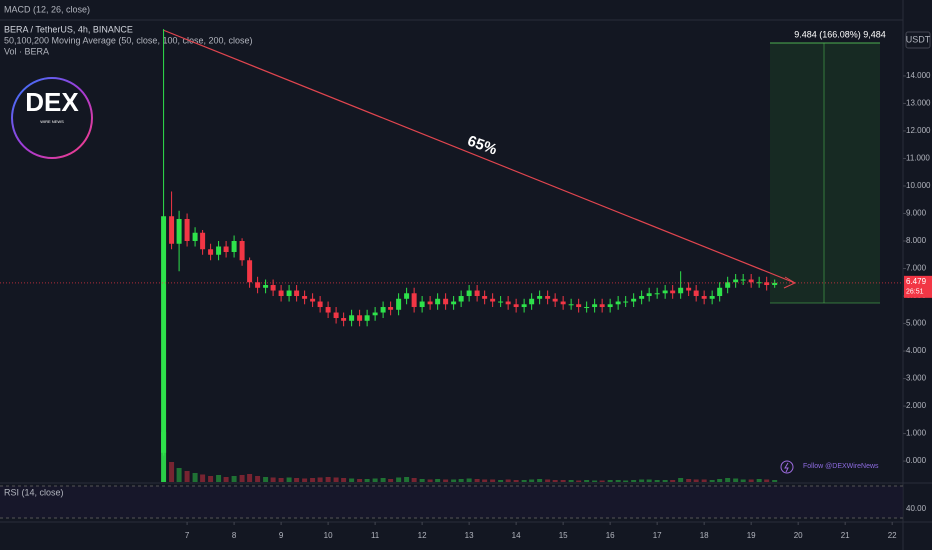  Describe the element at coordinates (451, 502) in the screenshot. I see `rsi-band` at that location.